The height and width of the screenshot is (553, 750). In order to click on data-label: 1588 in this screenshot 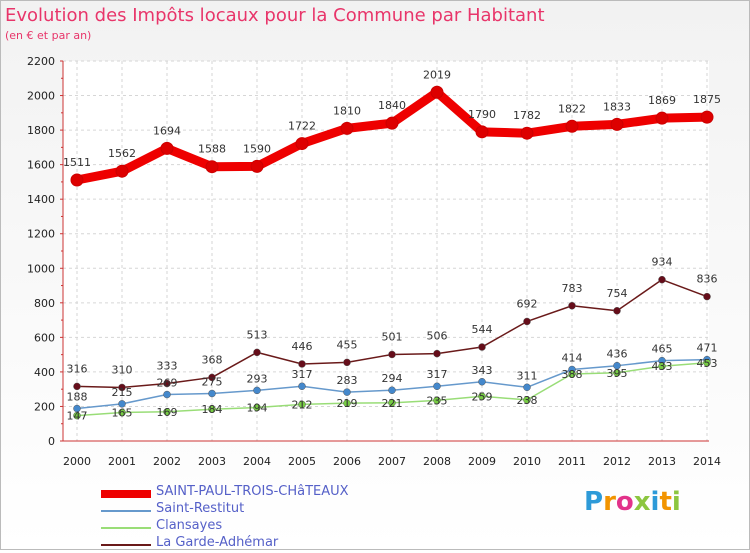, I will do `click(212, 149)`.